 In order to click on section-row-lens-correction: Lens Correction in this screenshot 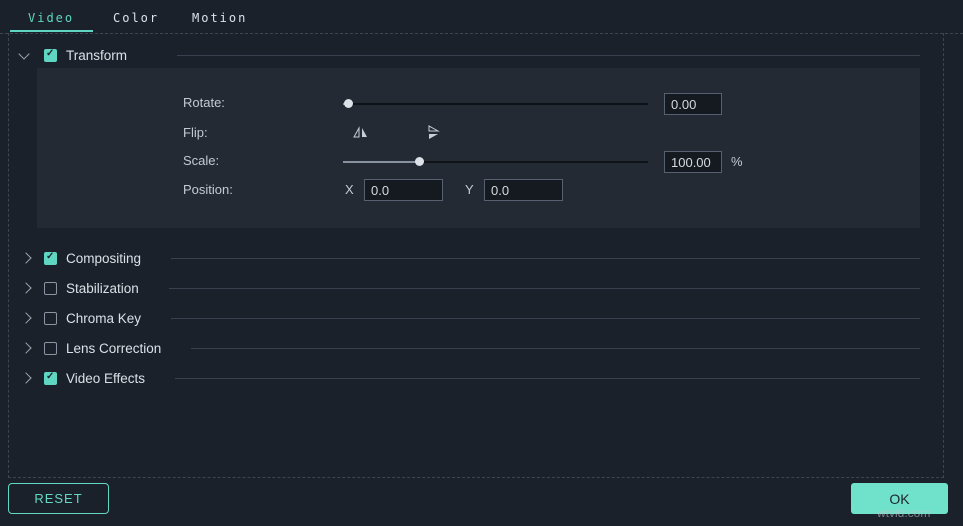, I will do `click(468, 348)`.